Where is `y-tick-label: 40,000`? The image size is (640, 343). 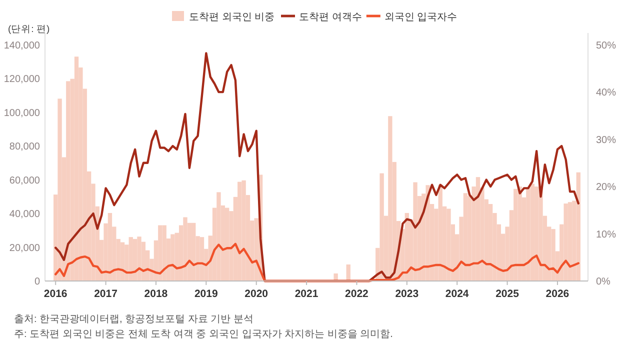
y-tick-label: 40,000 is located at coordinates (24, 214).